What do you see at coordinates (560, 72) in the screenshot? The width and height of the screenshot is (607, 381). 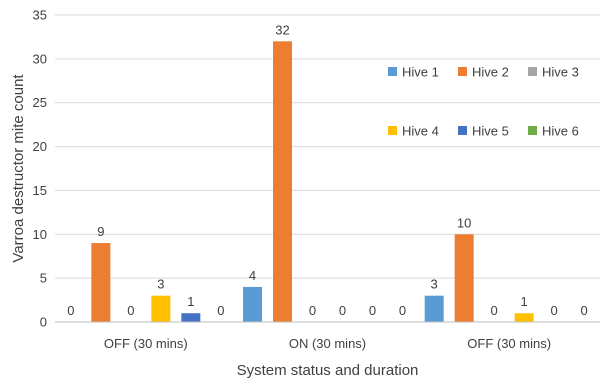 I see `legend-label: Hive 3` at bounding box center [560, 72].